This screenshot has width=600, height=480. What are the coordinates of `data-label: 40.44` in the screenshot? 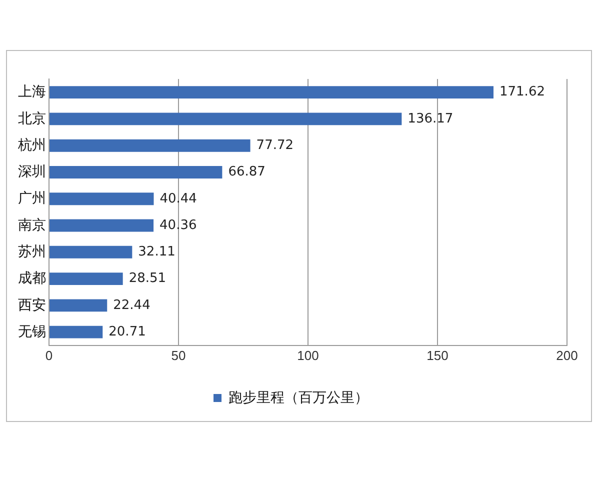 It's located at (178, 198).